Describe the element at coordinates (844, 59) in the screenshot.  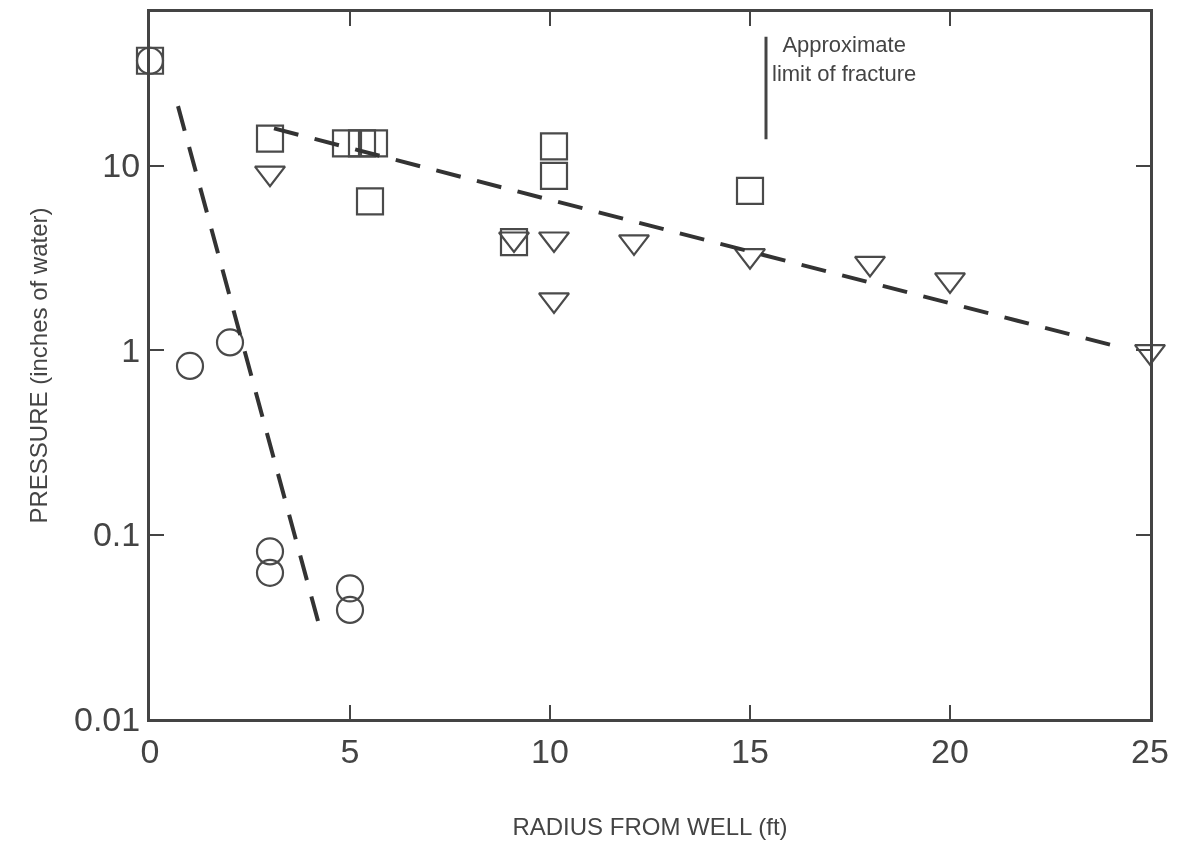
I see `ref-line-label: Approximate limit of fracture` at that location.